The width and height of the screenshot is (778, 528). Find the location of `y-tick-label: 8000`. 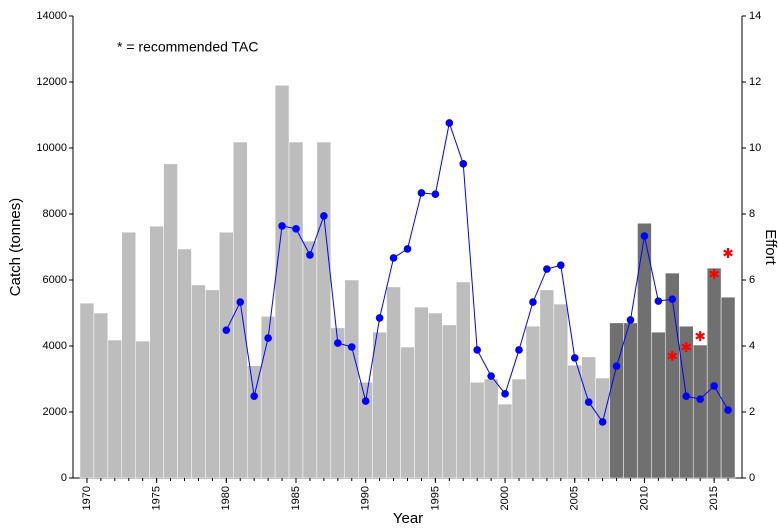

y-tick-label: 8000 is located at coordinates (55, 214).